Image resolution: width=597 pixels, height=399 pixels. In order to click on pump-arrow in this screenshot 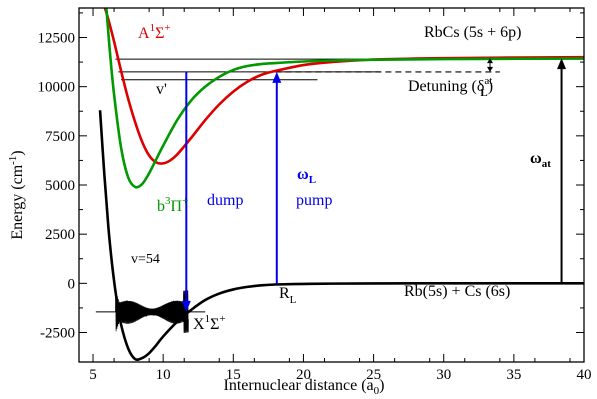, I will do `click(277, 177)`.